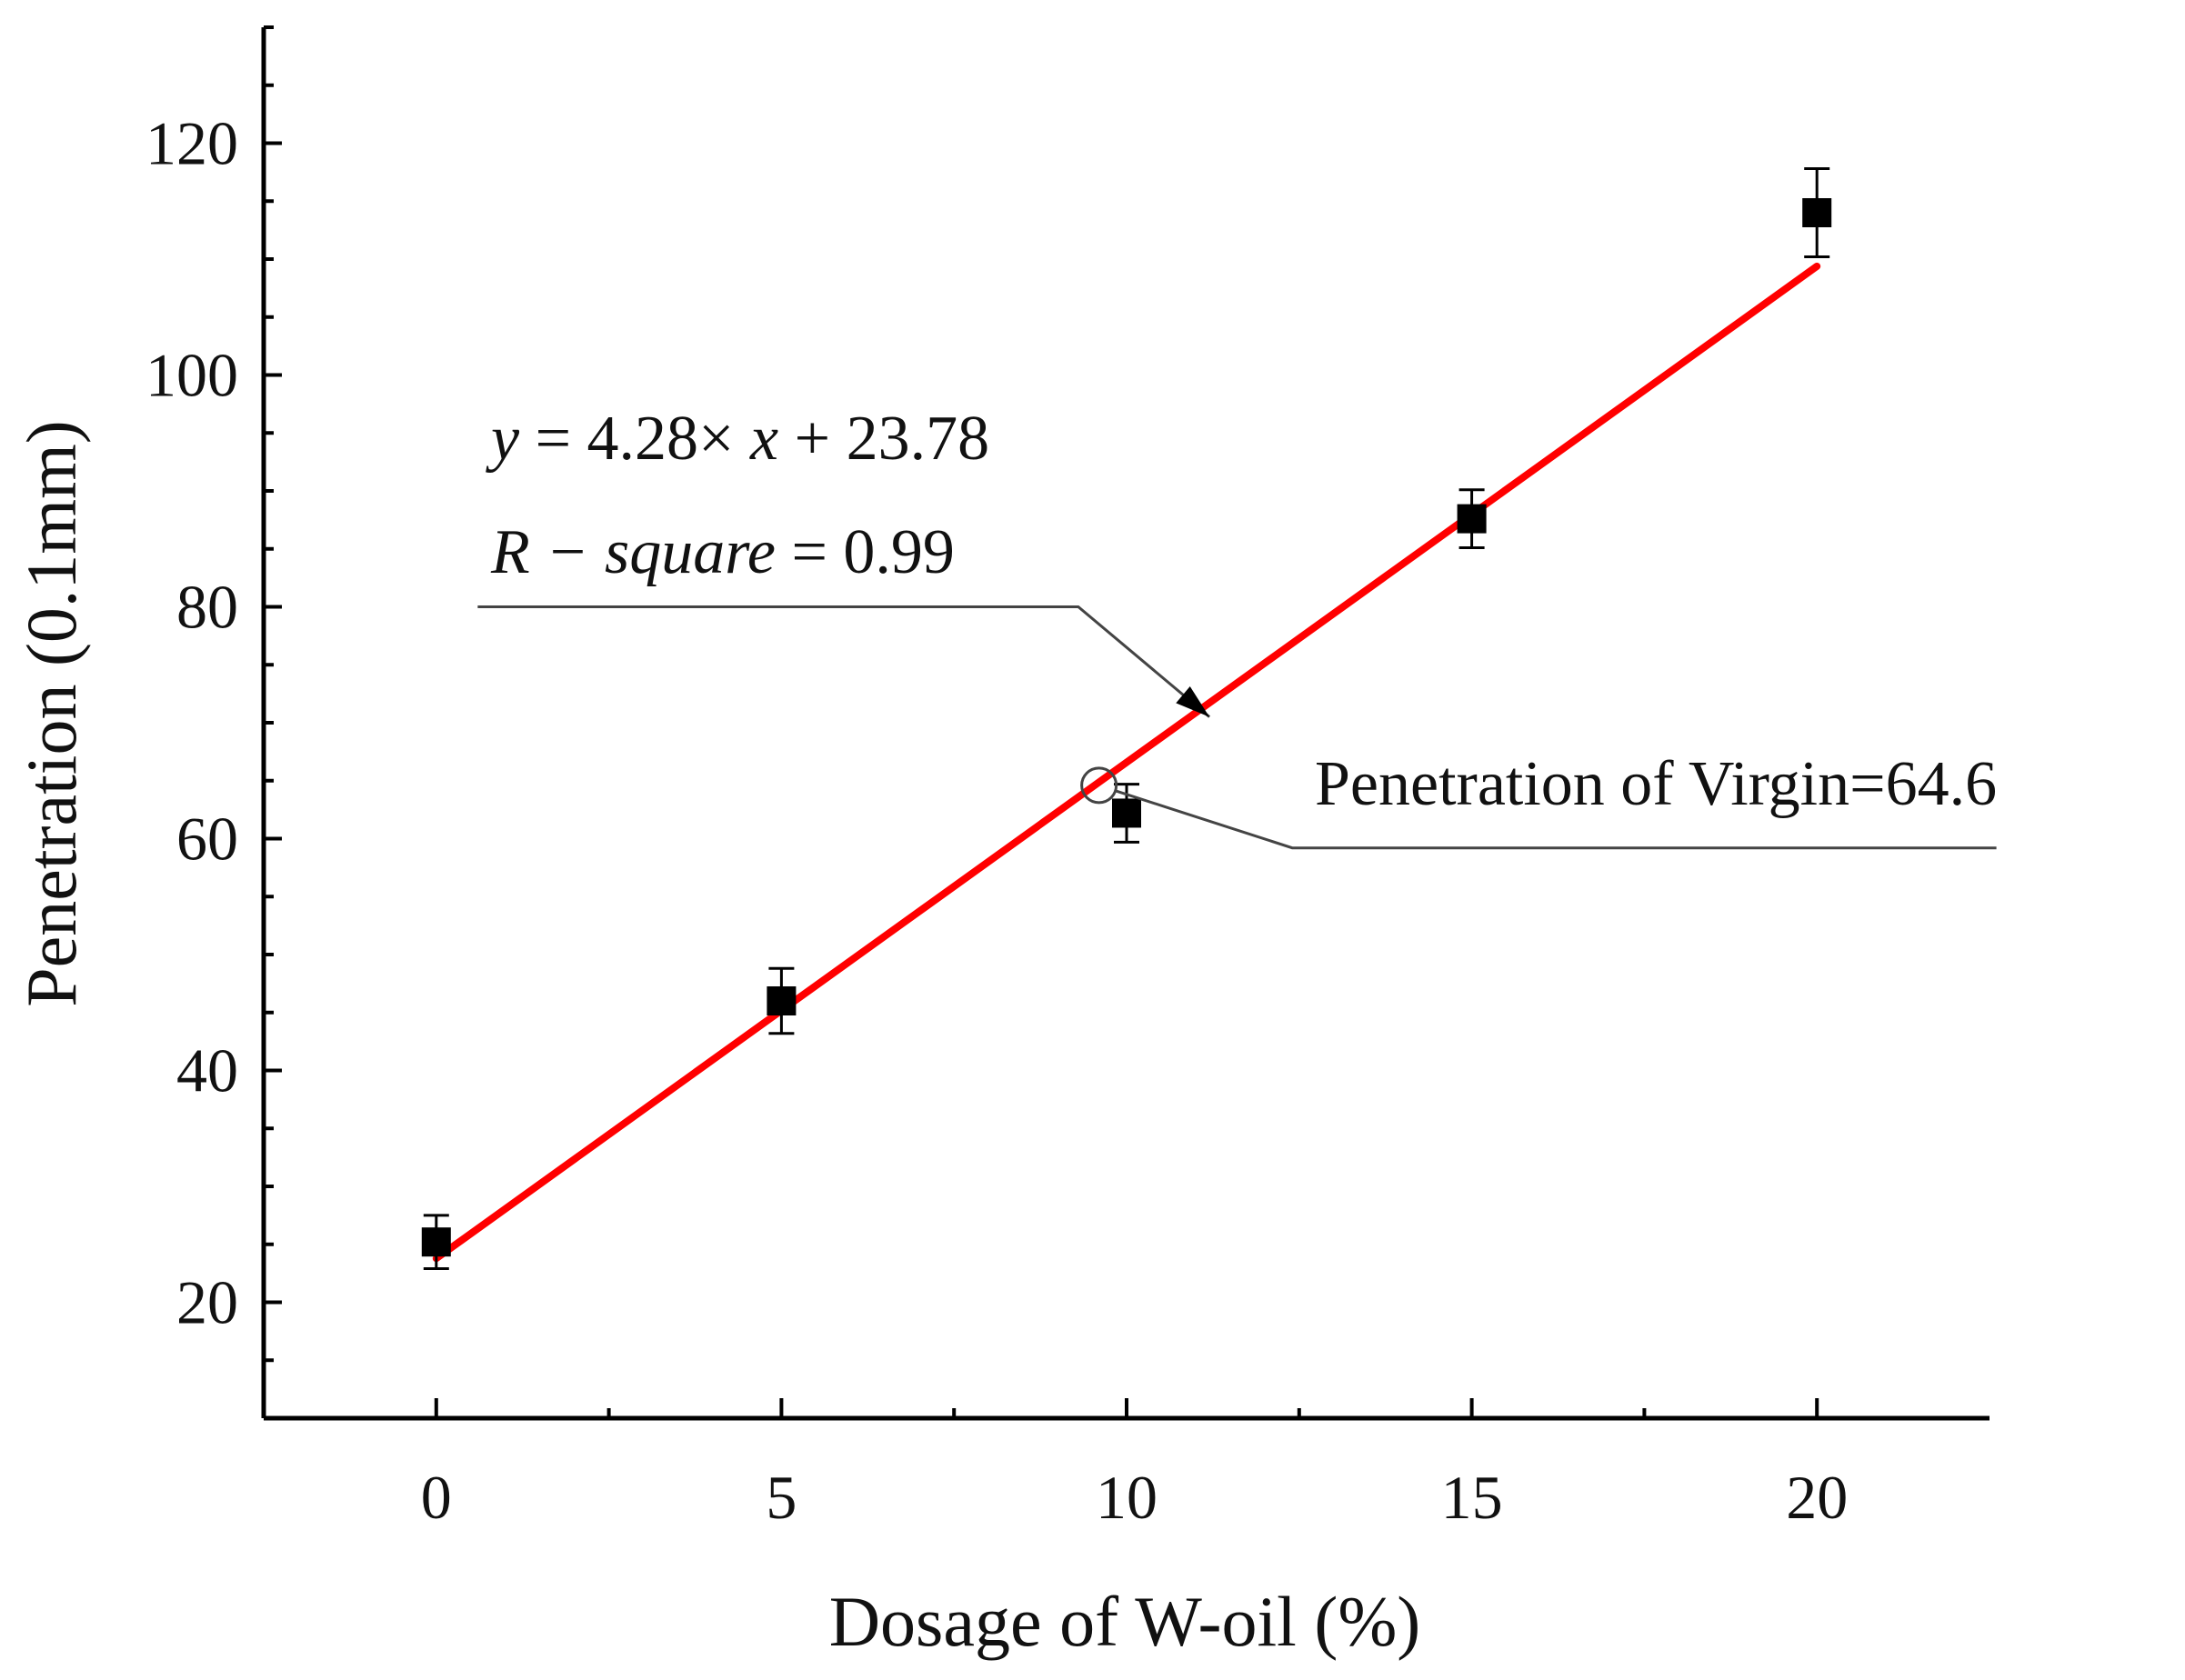 The image size is (2185, 1680). What do you see at coordinates (207, 839) in the screenshot?
I see `y-tick-label: 60` at bounding box center [207, 839].